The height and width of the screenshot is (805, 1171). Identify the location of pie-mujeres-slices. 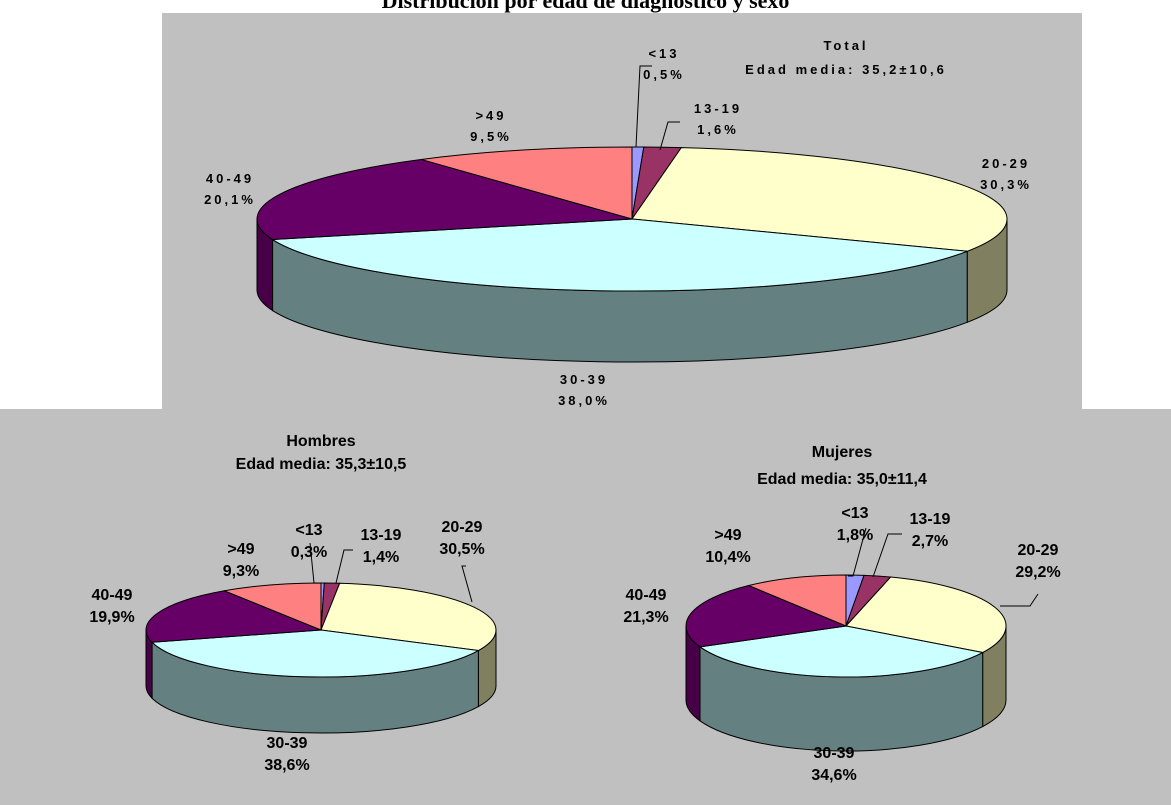
(846, 626).